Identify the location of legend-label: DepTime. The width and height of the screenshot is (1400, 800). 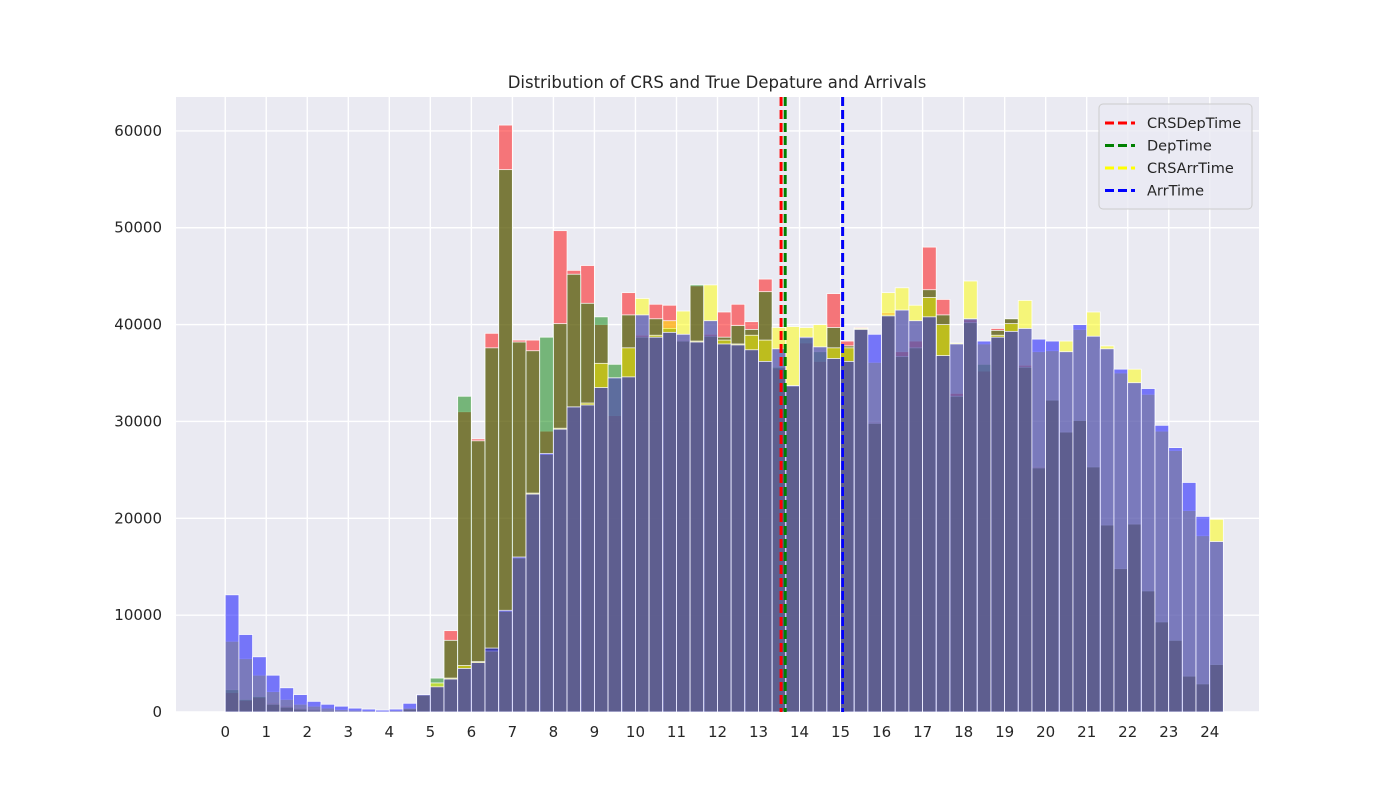
(1179, 147).